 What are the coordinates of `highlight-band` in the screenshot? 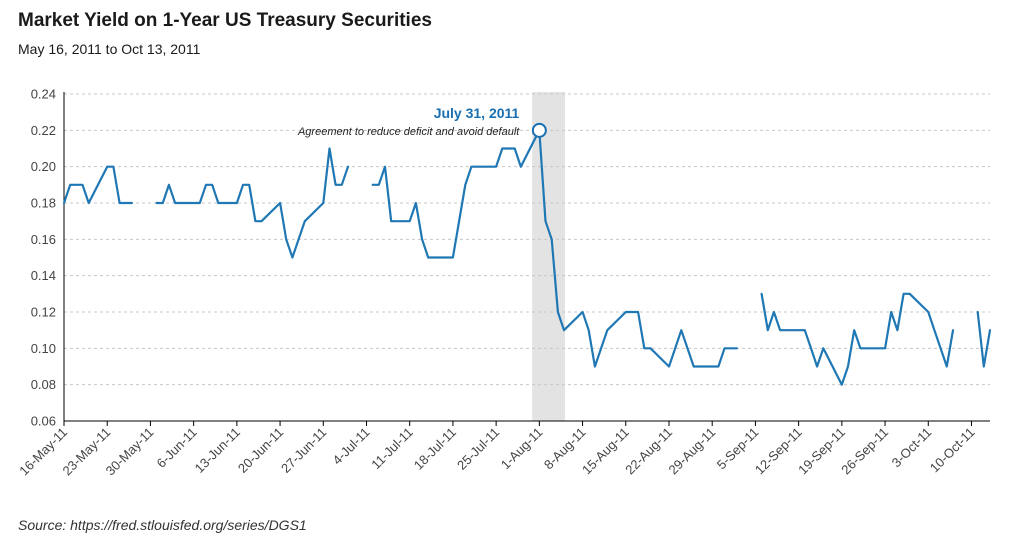 It's located at (549, 256).